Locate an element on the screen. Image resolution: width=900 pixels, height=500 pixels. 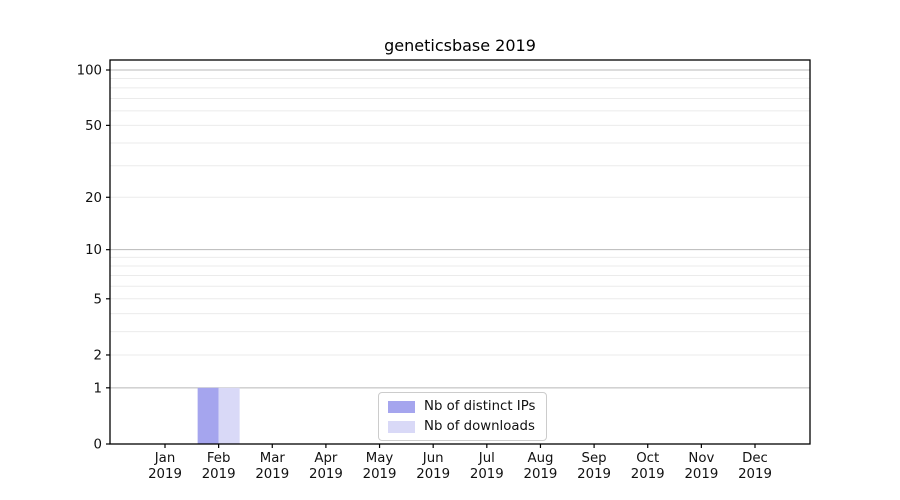
bar-distinct-ips is located at coordinates (208, 415).